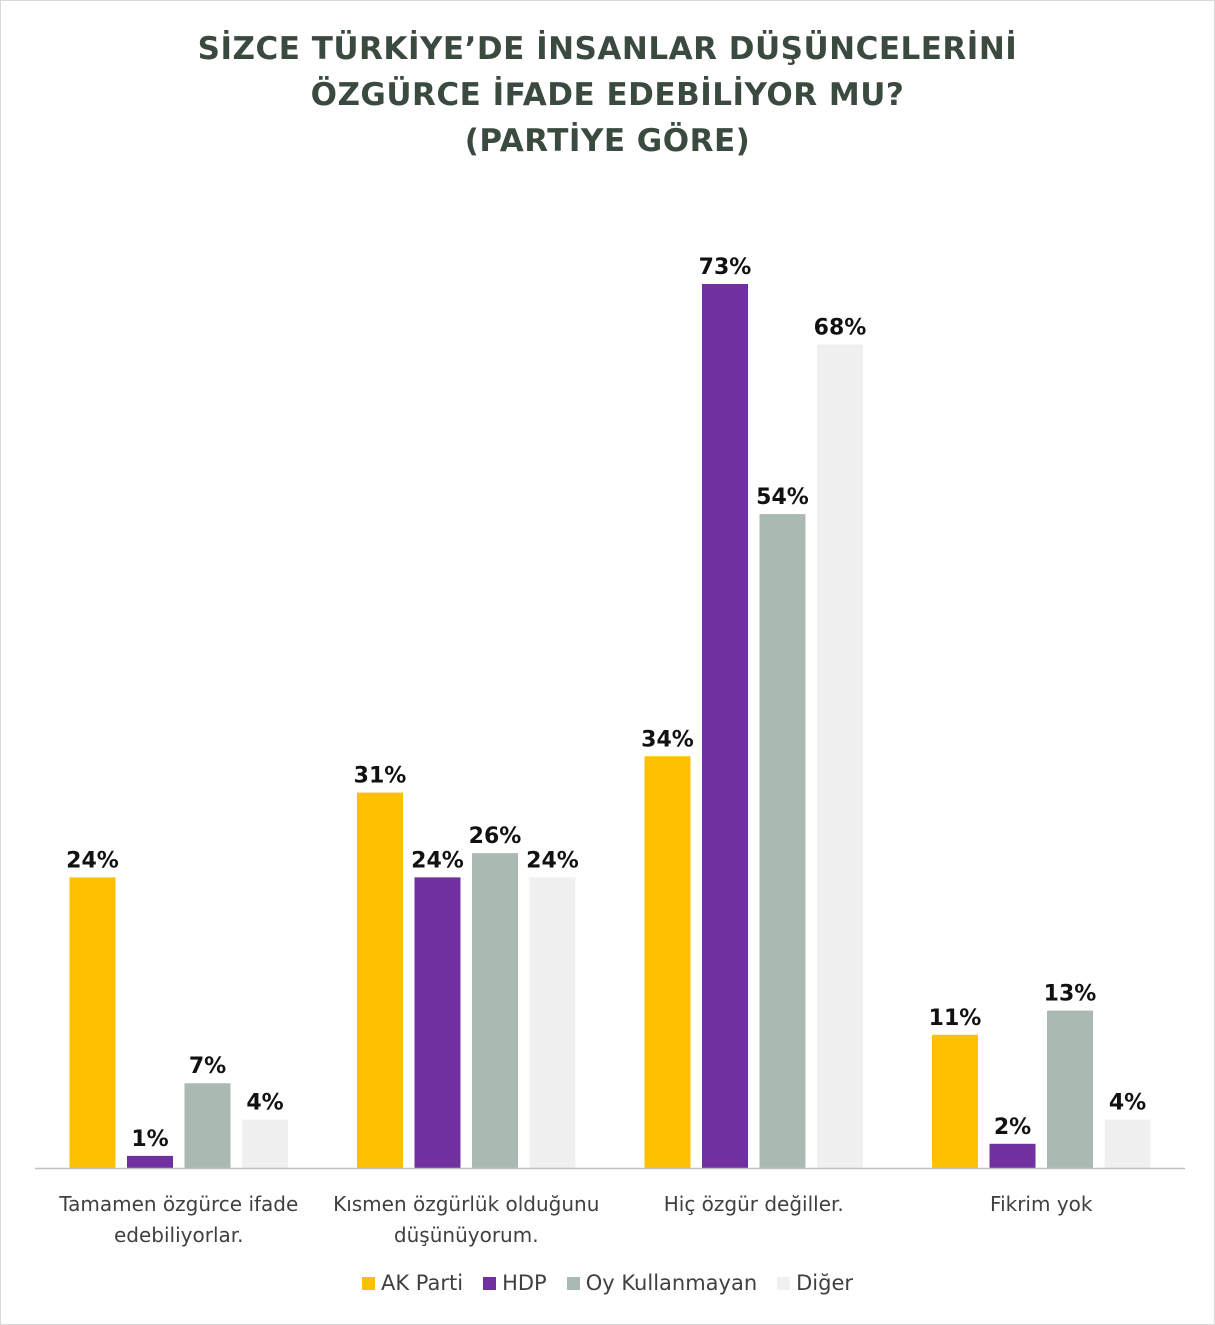 This screenshot has width=1215, height=1325. I want to click on category-label-4-line-1: Fikrim yok, so click(1041, 1204).